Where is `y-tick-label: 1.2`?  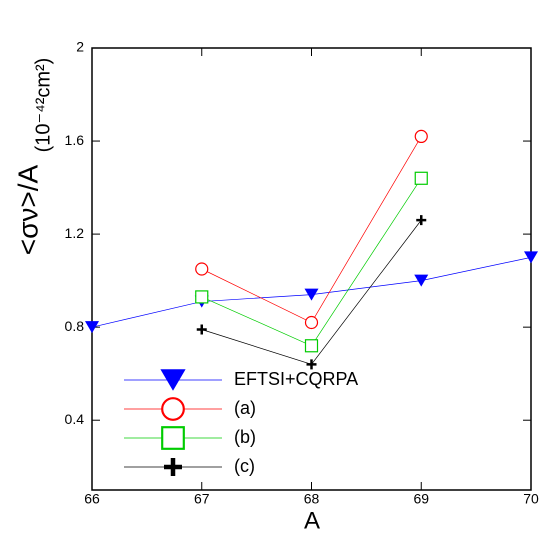
y-tick-label: 1.2 is located at coordinates (75, 233).